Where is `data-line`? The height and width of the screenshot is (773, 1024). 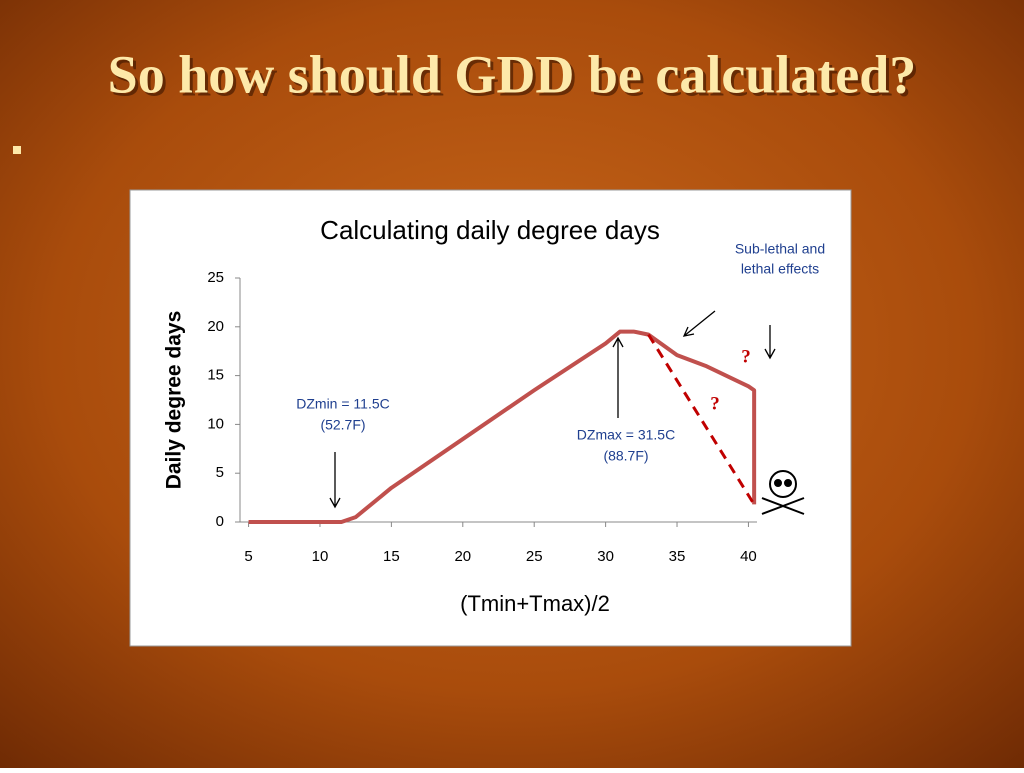
data-line is located at coordinates (502, 426).